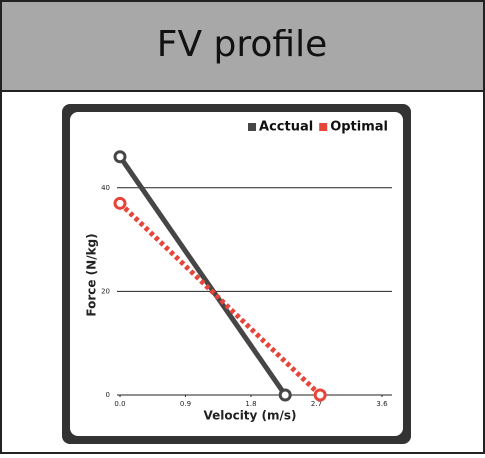  What do you see at coordinates (359, 127) in the screenshot?
I see `legend-label: Optimal` at bounding box center [359, 127].